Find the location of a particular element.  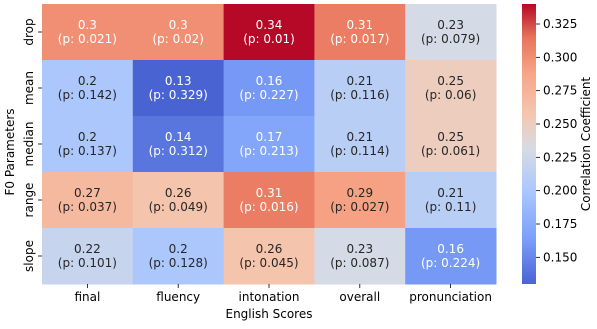

cell-p-value-label: (p: 0.021) is located at coordinates (87, 39).